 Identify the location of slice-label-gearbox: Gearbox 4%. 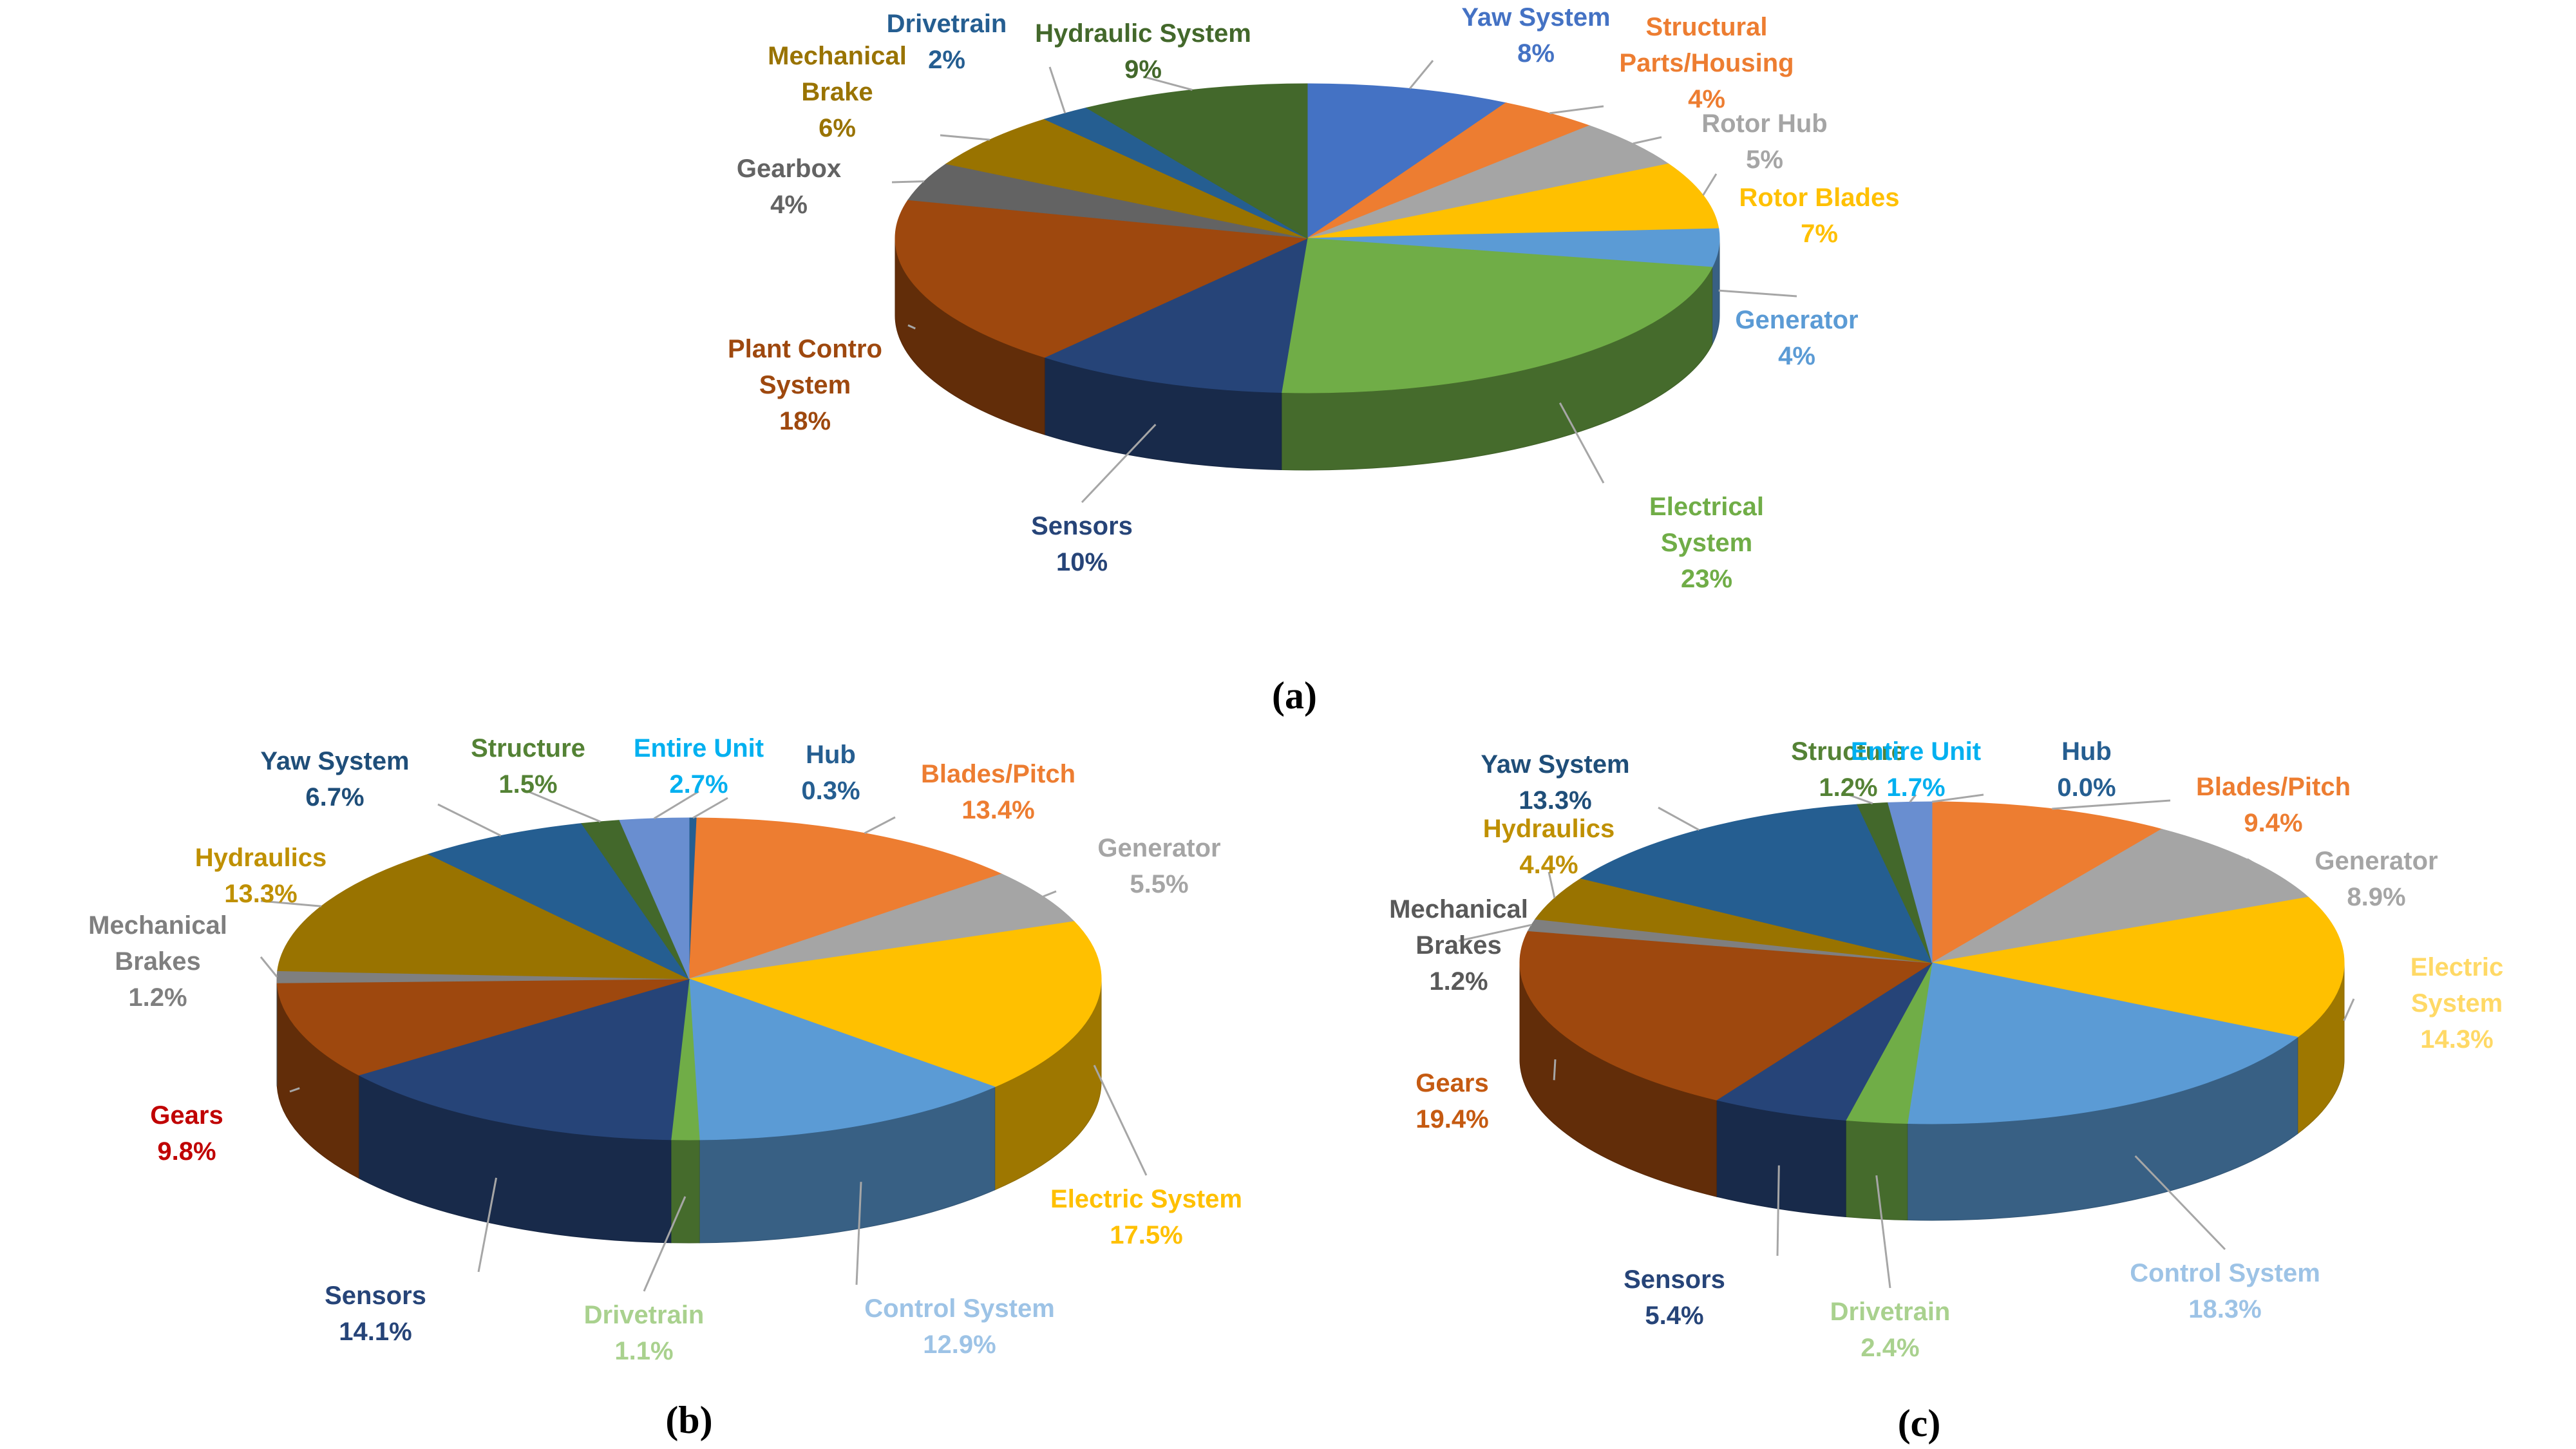
(789, 187).